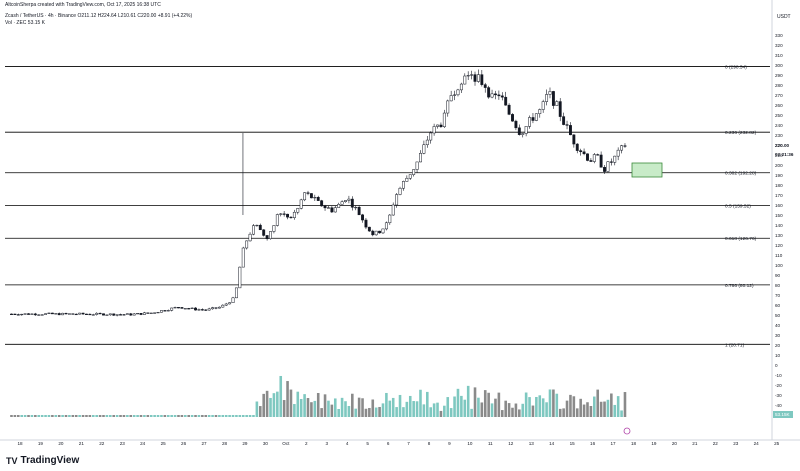 The image size is (800, 471). I want to click on x-tick-label: 4, so click(347, 443).